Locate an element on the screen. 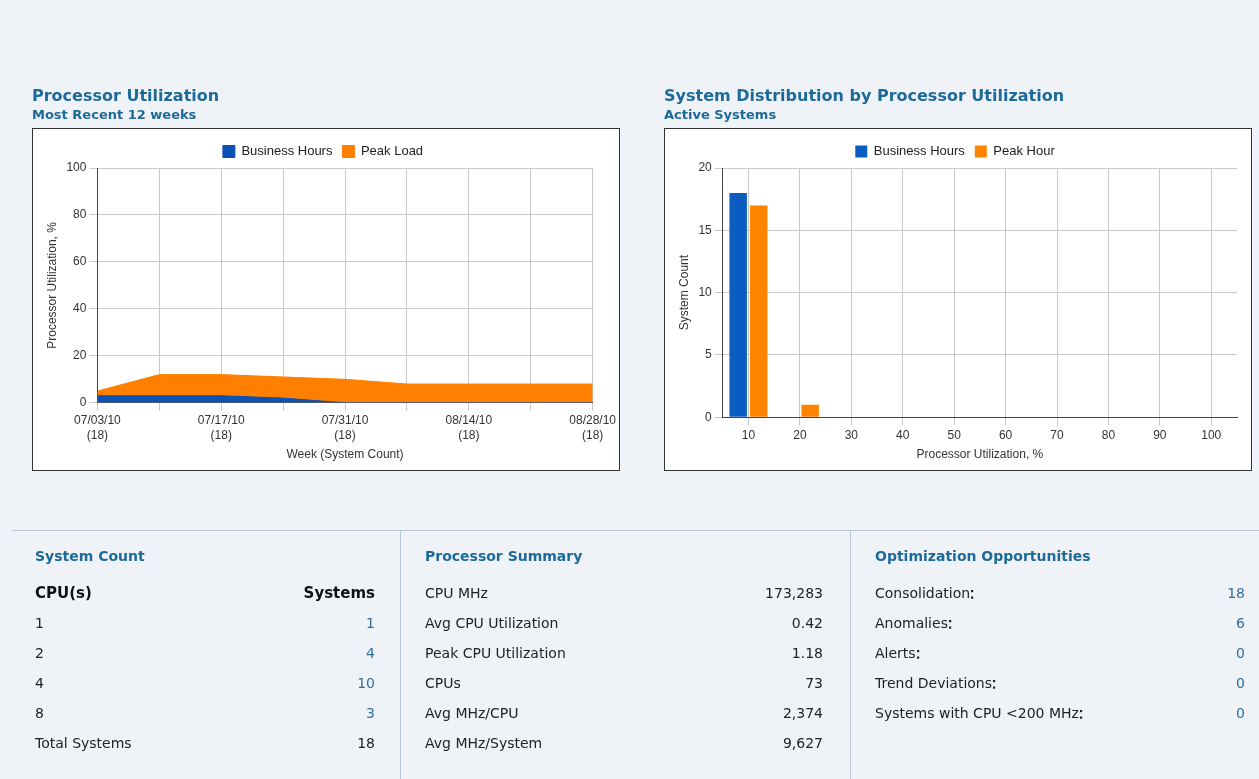 The width and height of the screenshot is (1259, 779). category-label: 2 is located at coordinates (39, 653).